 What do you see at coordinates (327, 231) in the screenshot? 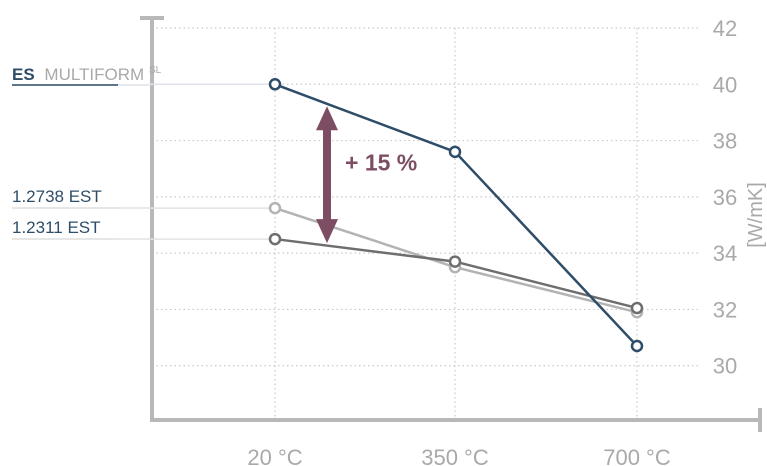
I see `annotation-arrow-head-bottom` at bounding box center [327, 231].